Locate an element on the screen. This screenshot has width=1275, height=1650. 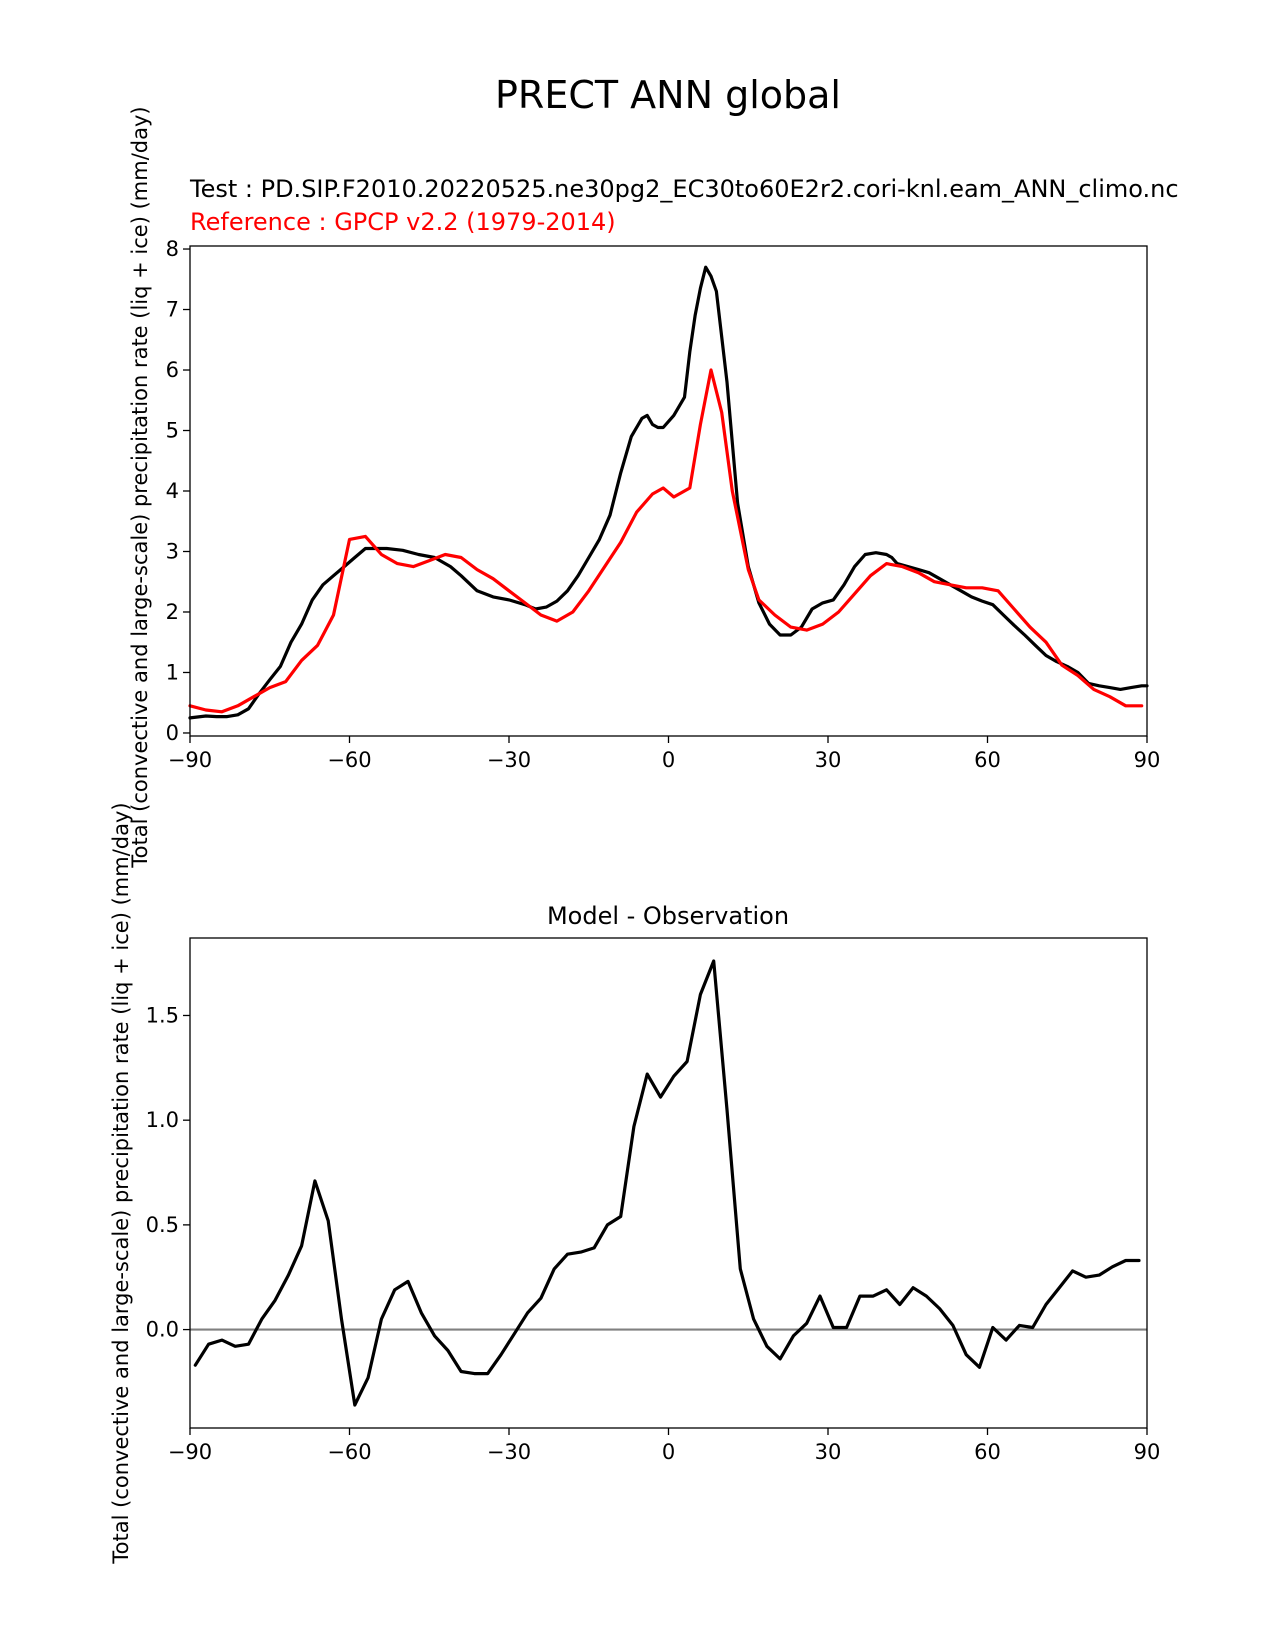
top-xtick-label: 90 is located at coordinates (1147, 760).